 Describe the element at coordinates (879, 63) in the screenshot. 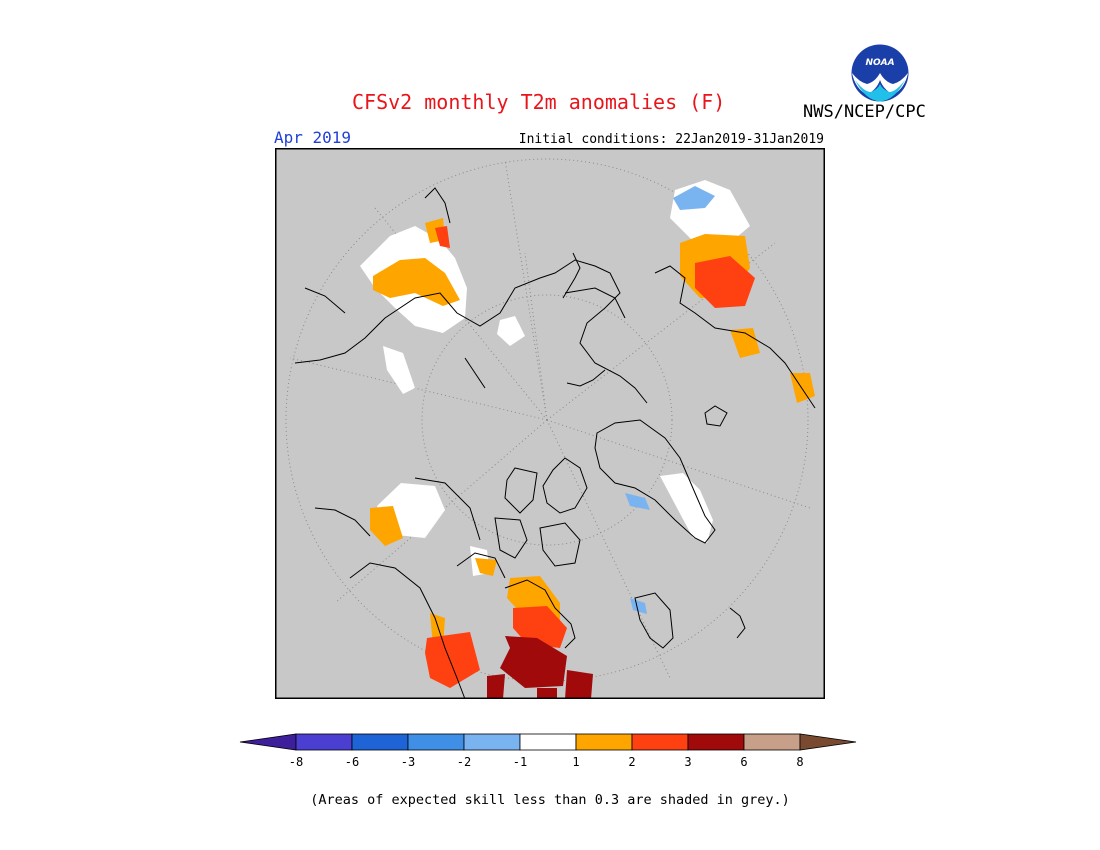

I see `svg-text: NOAA` at that location.